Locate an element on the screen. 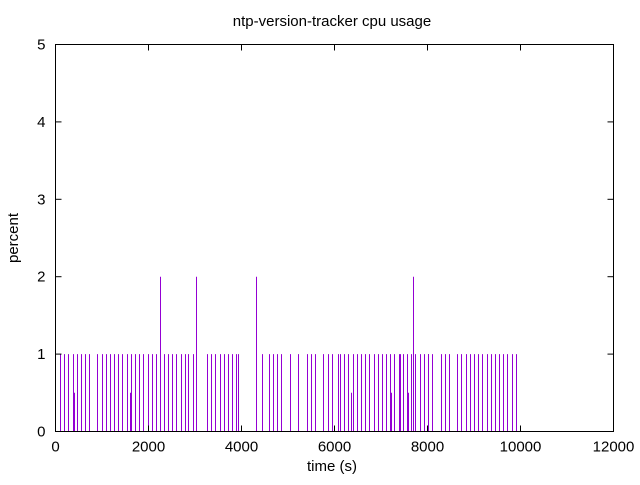 This screenshot has width=640, height=485. y-tick-label: 5 is located at coordinates (41, 45).